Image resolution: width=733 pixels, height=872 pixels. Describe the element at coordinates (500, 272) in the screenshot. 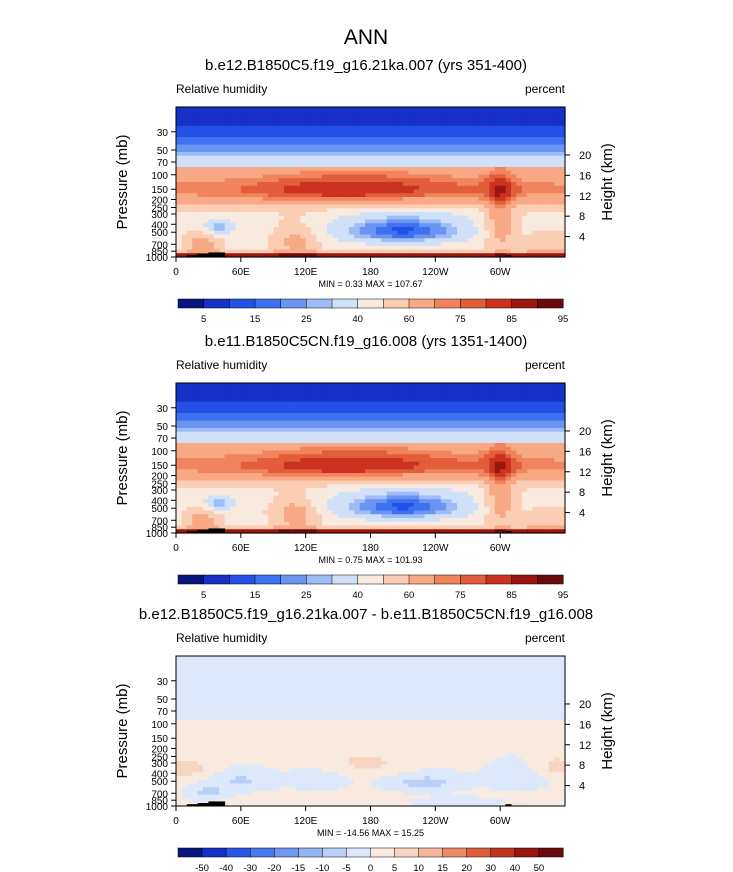

I see `x-tick-label: 60W` at that location.